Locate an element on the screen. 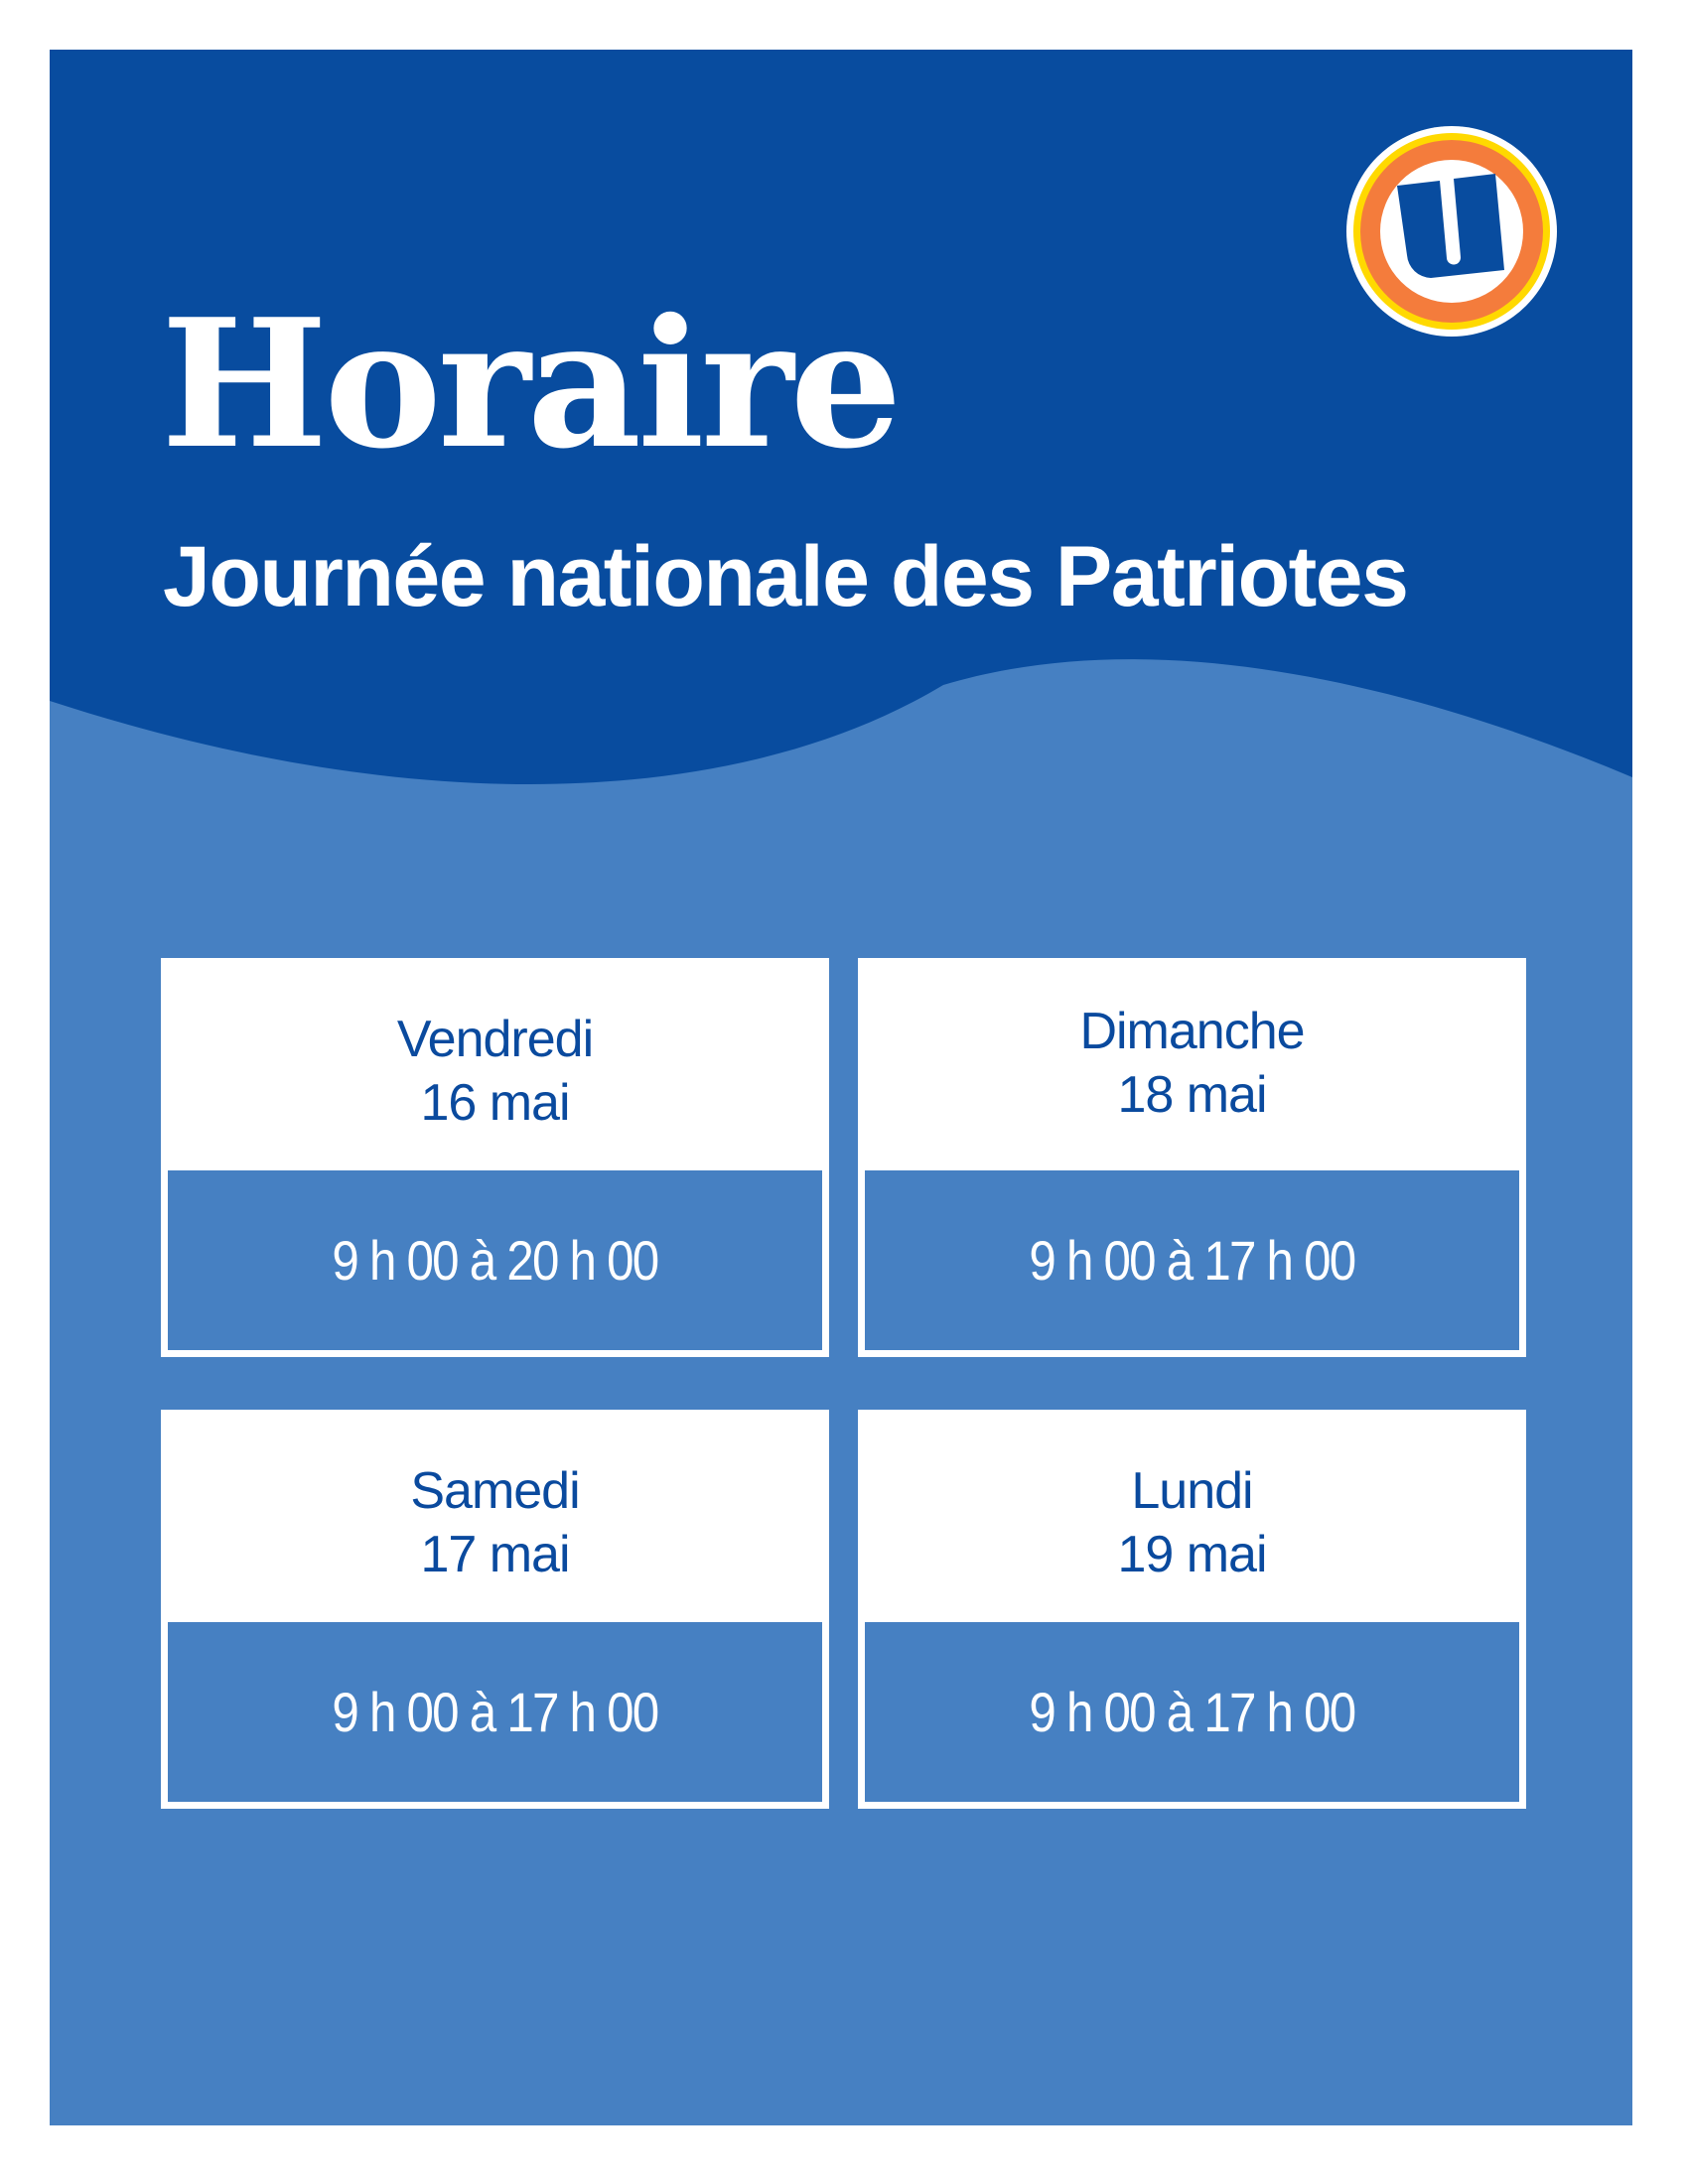  schedule-day: Lundi 19 mai is located at coordinates (1192, 1522).